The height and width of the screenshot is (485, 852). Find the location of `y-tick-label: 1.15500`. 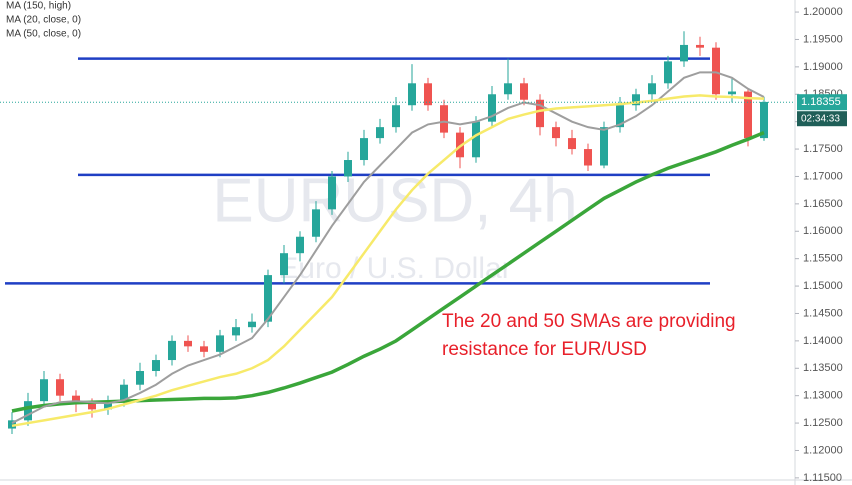

y-tick-label: 1.15500 is located at coordinates (823, 259).